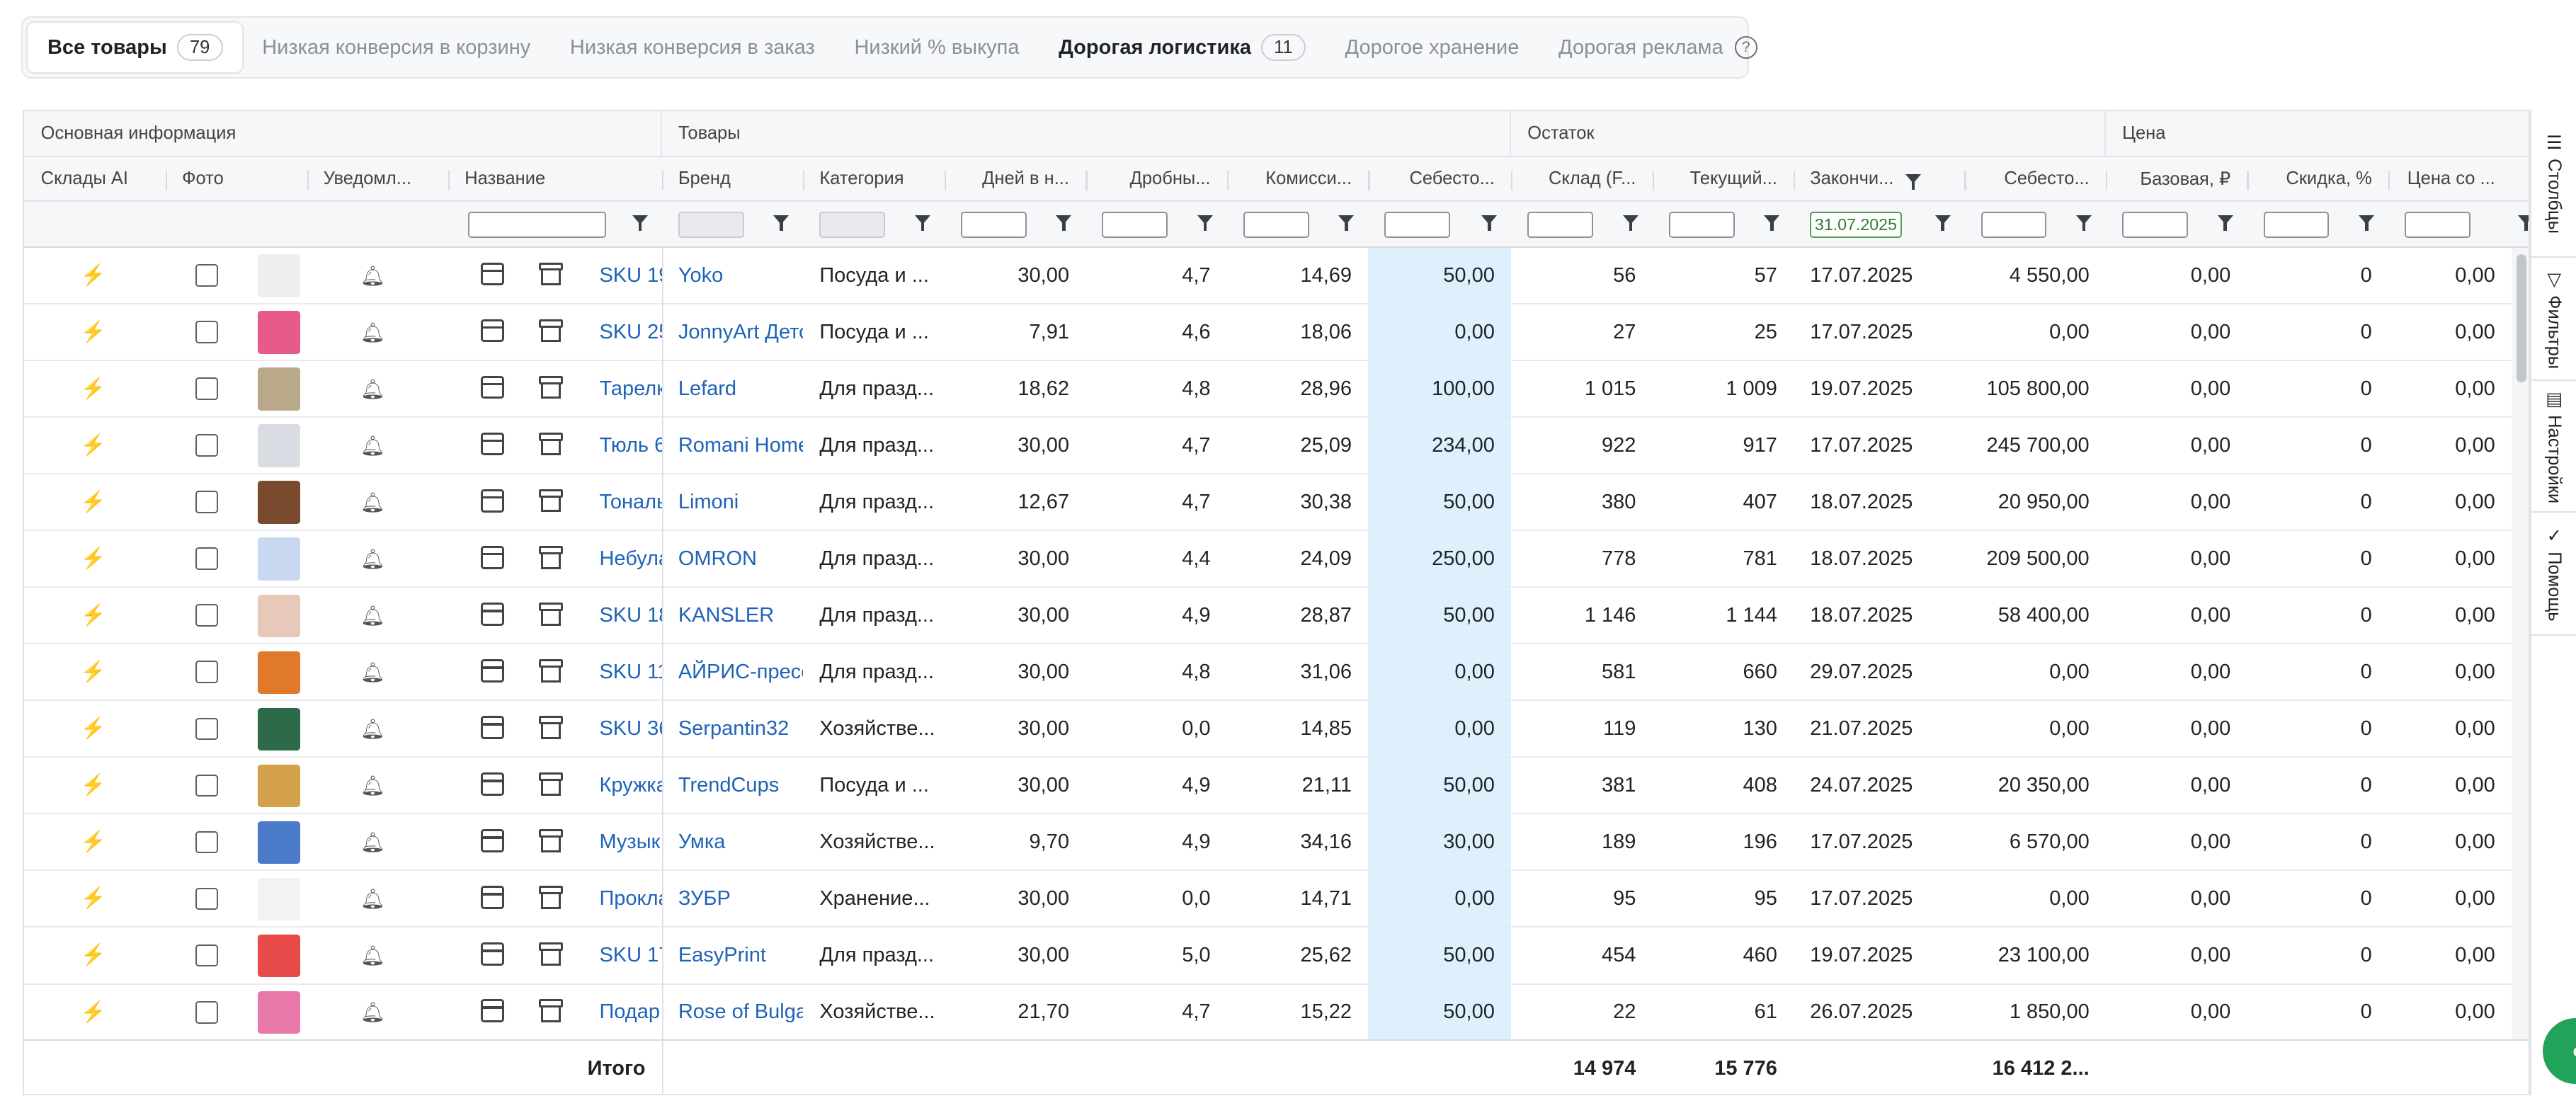  What do you see at coordinates (708, 502) in the screenshot?
I see `brand-link: Limoni` at bounding box center [708, 502].